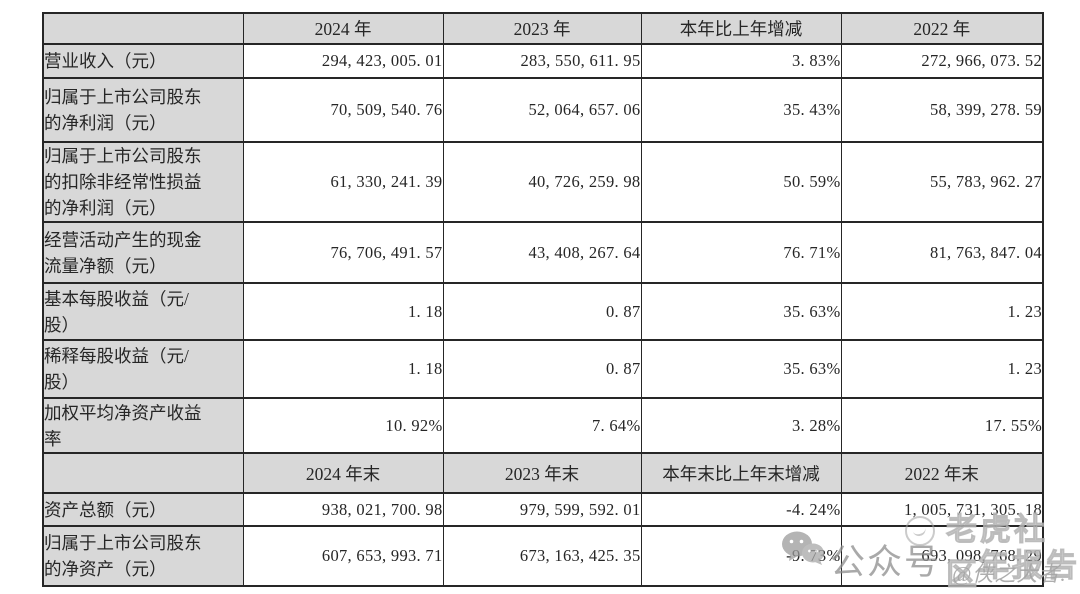 The height and width of the screenshot is (594, 1080). I want to click on value-change: 3. 83%, so click(741, 61).